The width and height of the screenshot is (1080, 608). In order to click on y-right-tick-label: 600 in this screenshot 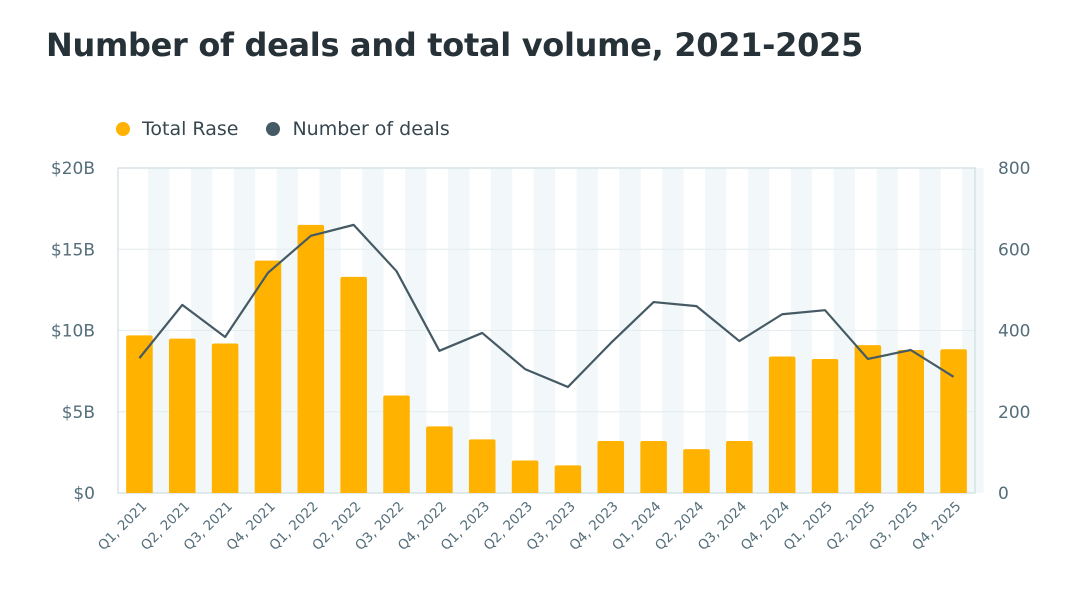, I will do `click(1014, 250)`.